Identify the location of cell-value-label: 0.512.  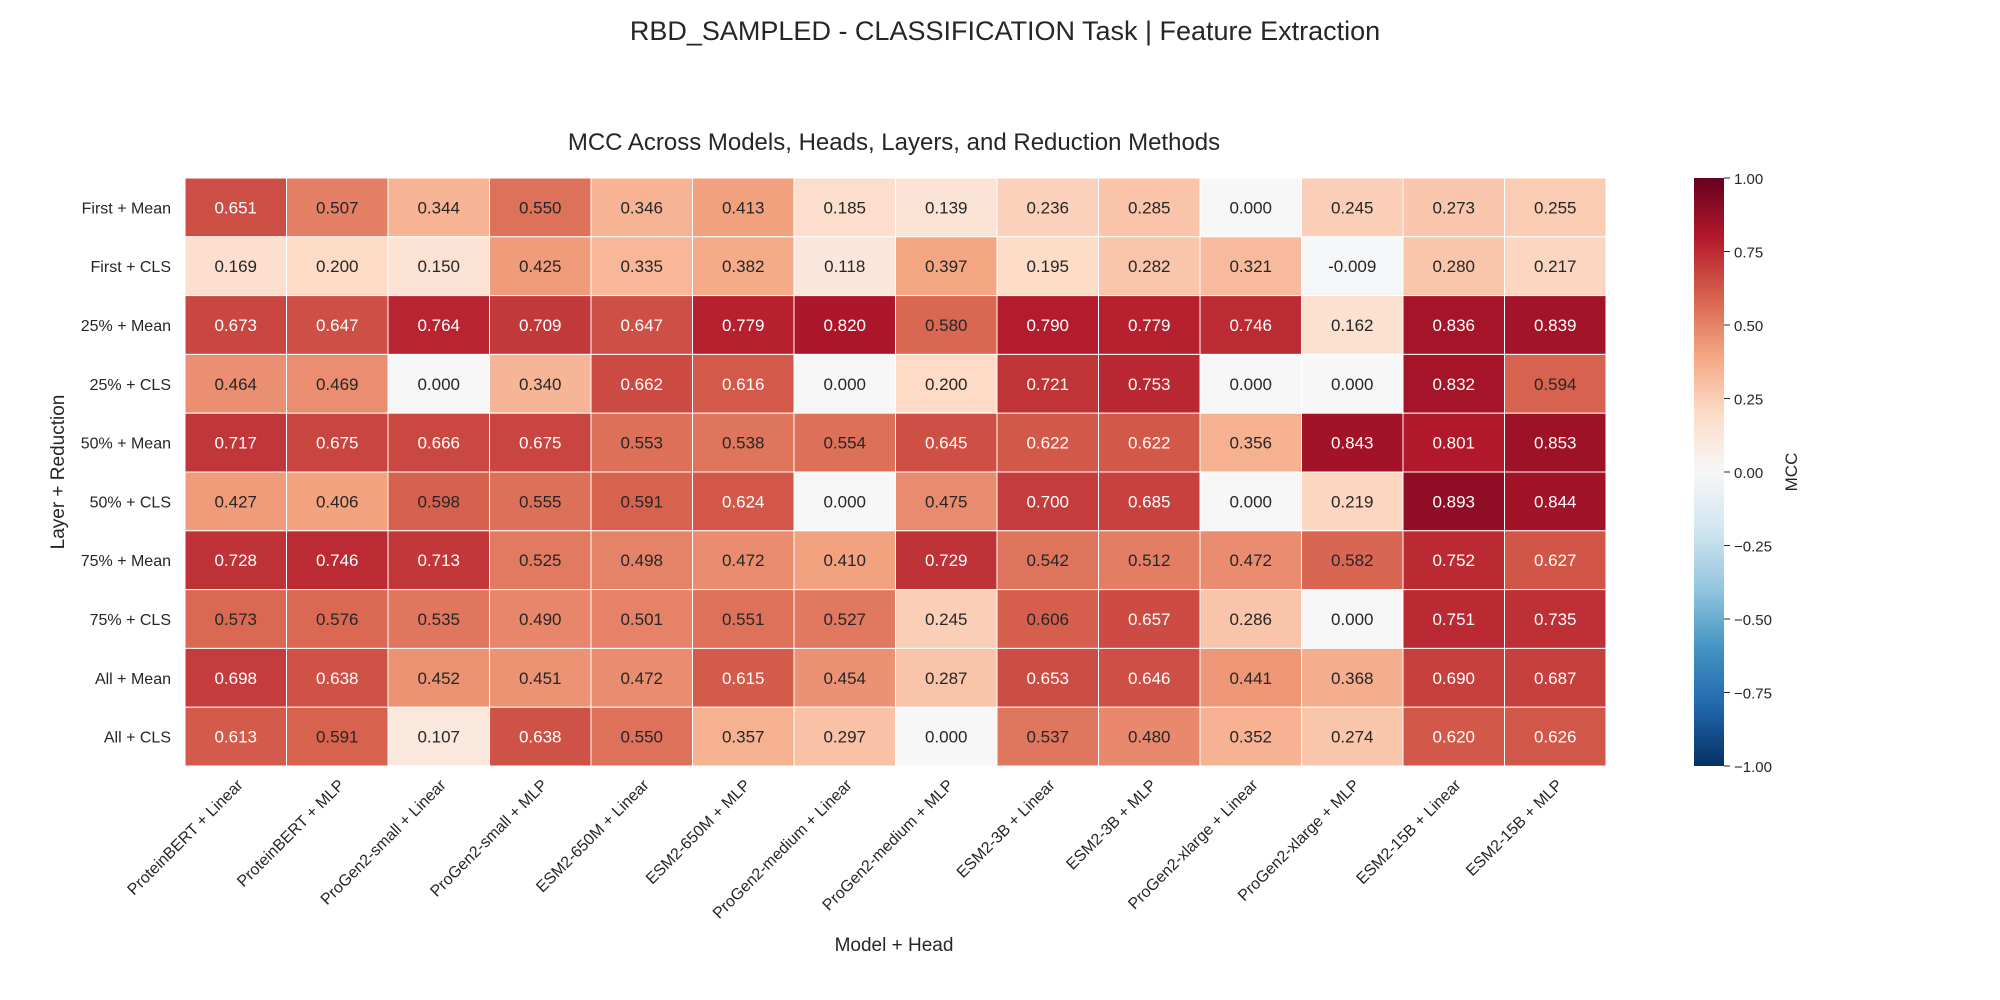
(1149, 560).